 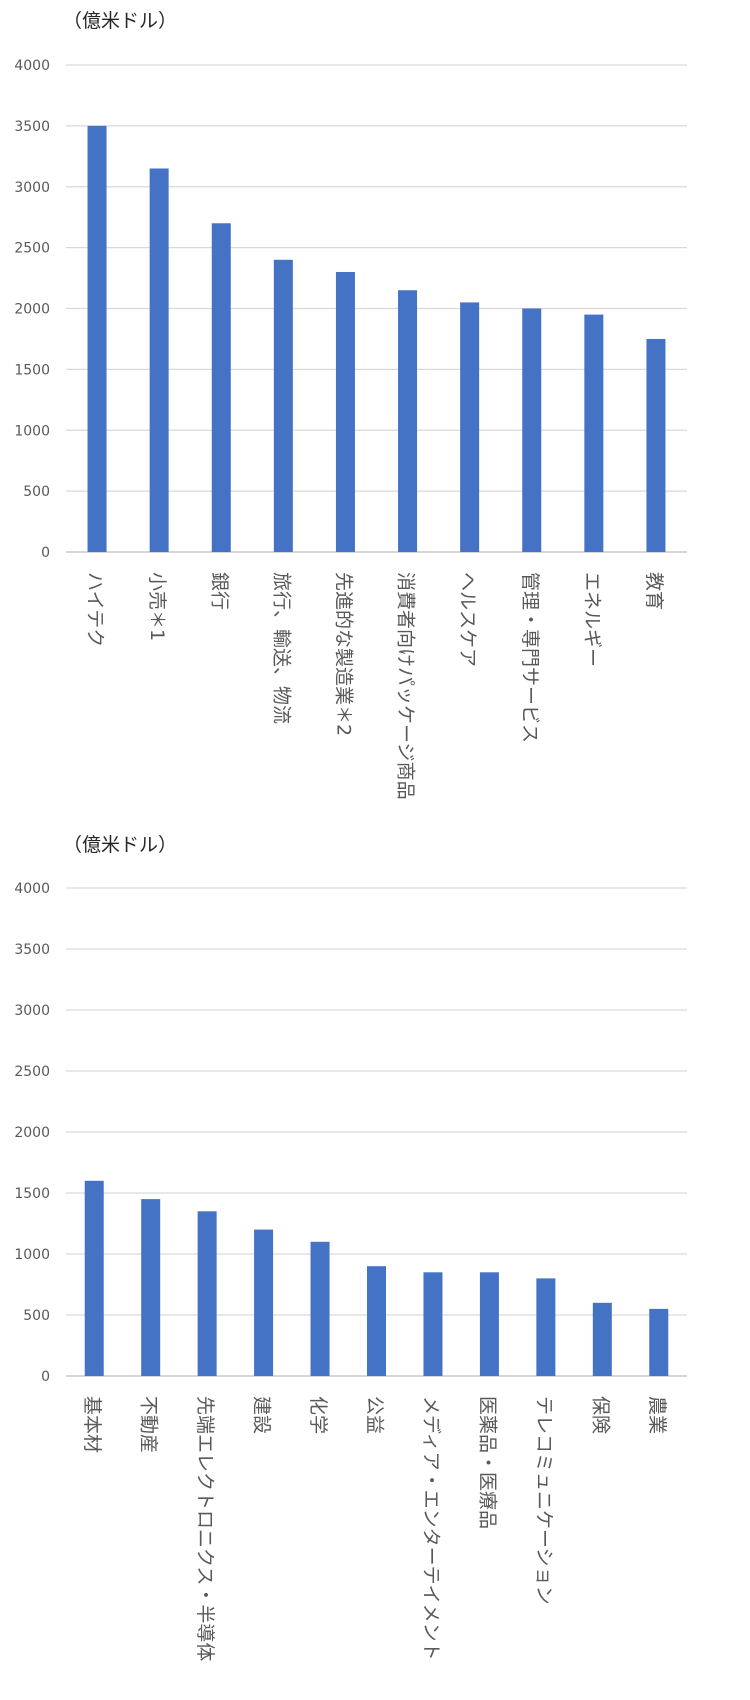 I want to click on category-label: 教育, so click(x=654, y=591).